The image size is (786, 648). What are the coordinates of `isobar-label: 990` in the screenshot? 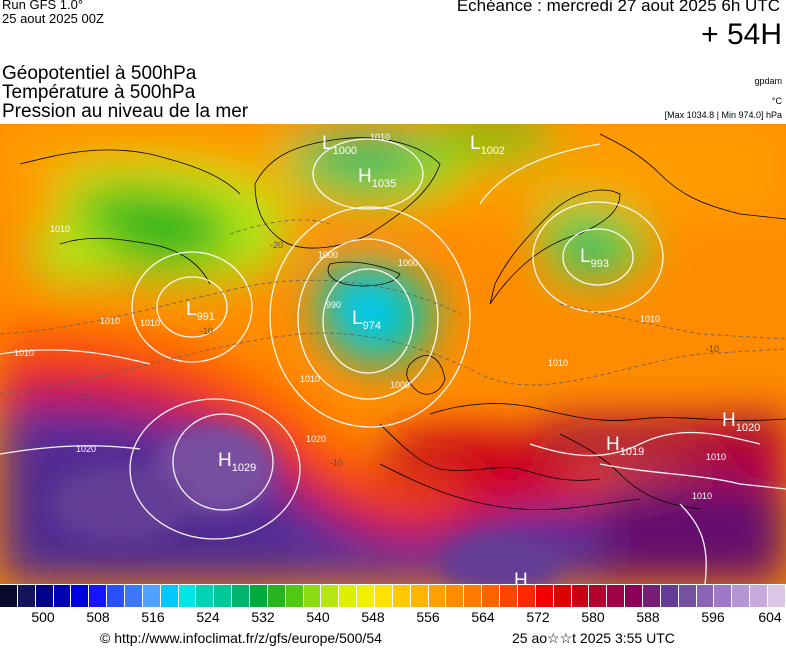 It's located at (333, 305).